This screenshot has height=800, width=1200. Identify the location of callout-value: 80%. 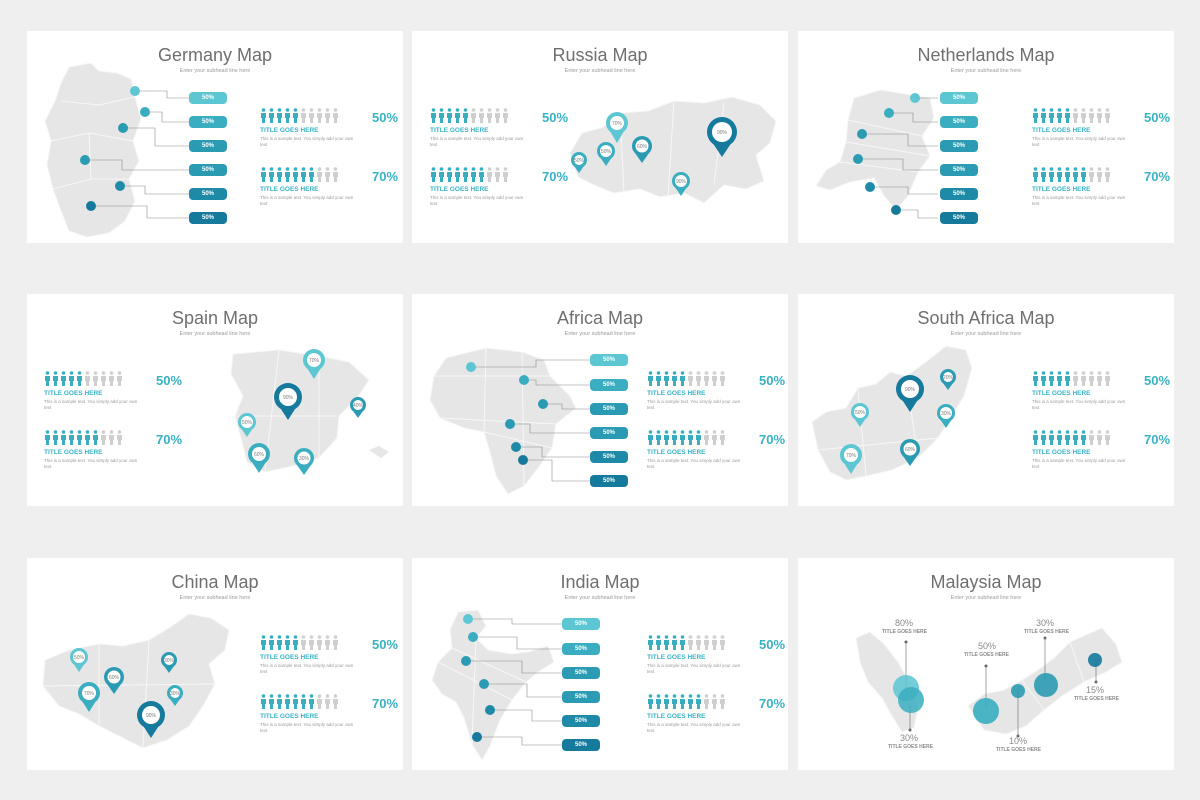
(904, 623).